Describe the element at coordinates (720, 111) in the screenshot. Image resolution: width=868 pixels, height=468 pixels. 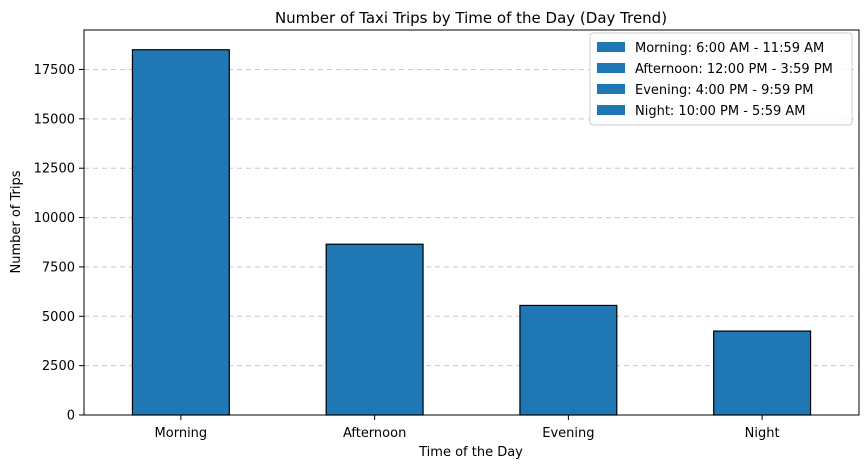
I see `legend-label: Night: 10:00 PM - 5:59 AM` at that location.